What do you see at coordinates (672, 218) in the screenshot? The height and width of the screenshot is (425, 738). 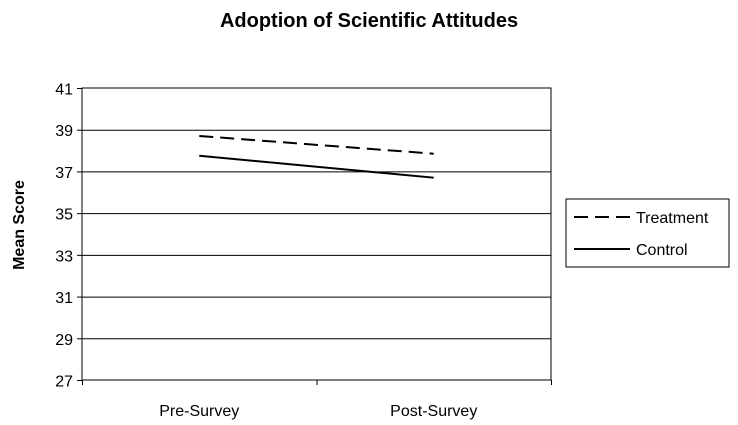 I see `legend-label-treatment: Treatment` at bounding box center [672, 218].